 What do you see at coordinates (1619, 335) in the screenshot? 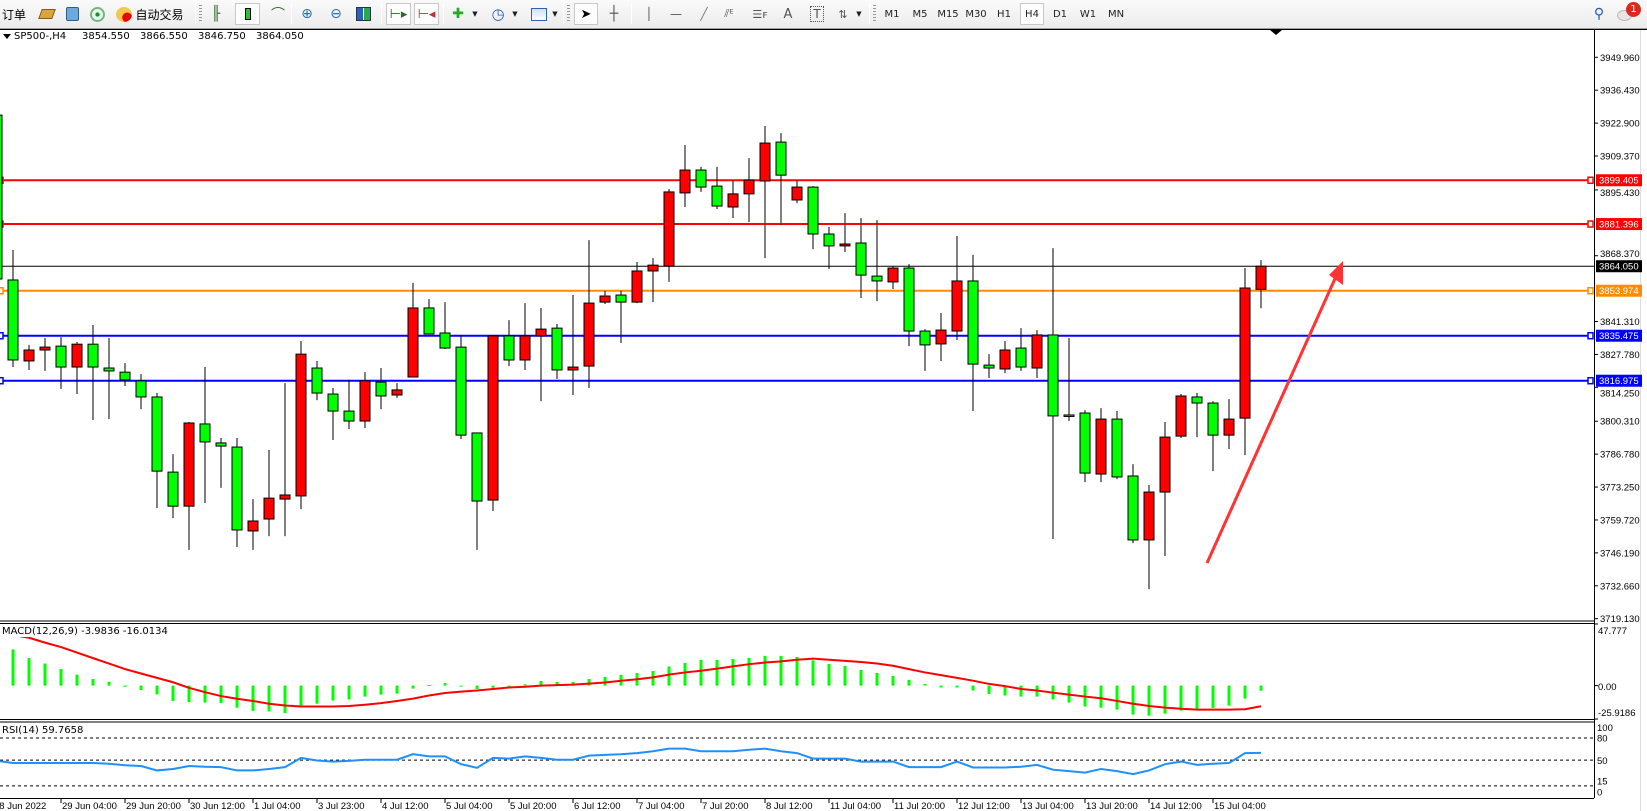
I see `price-tag` at bounding box center [1619, 335].